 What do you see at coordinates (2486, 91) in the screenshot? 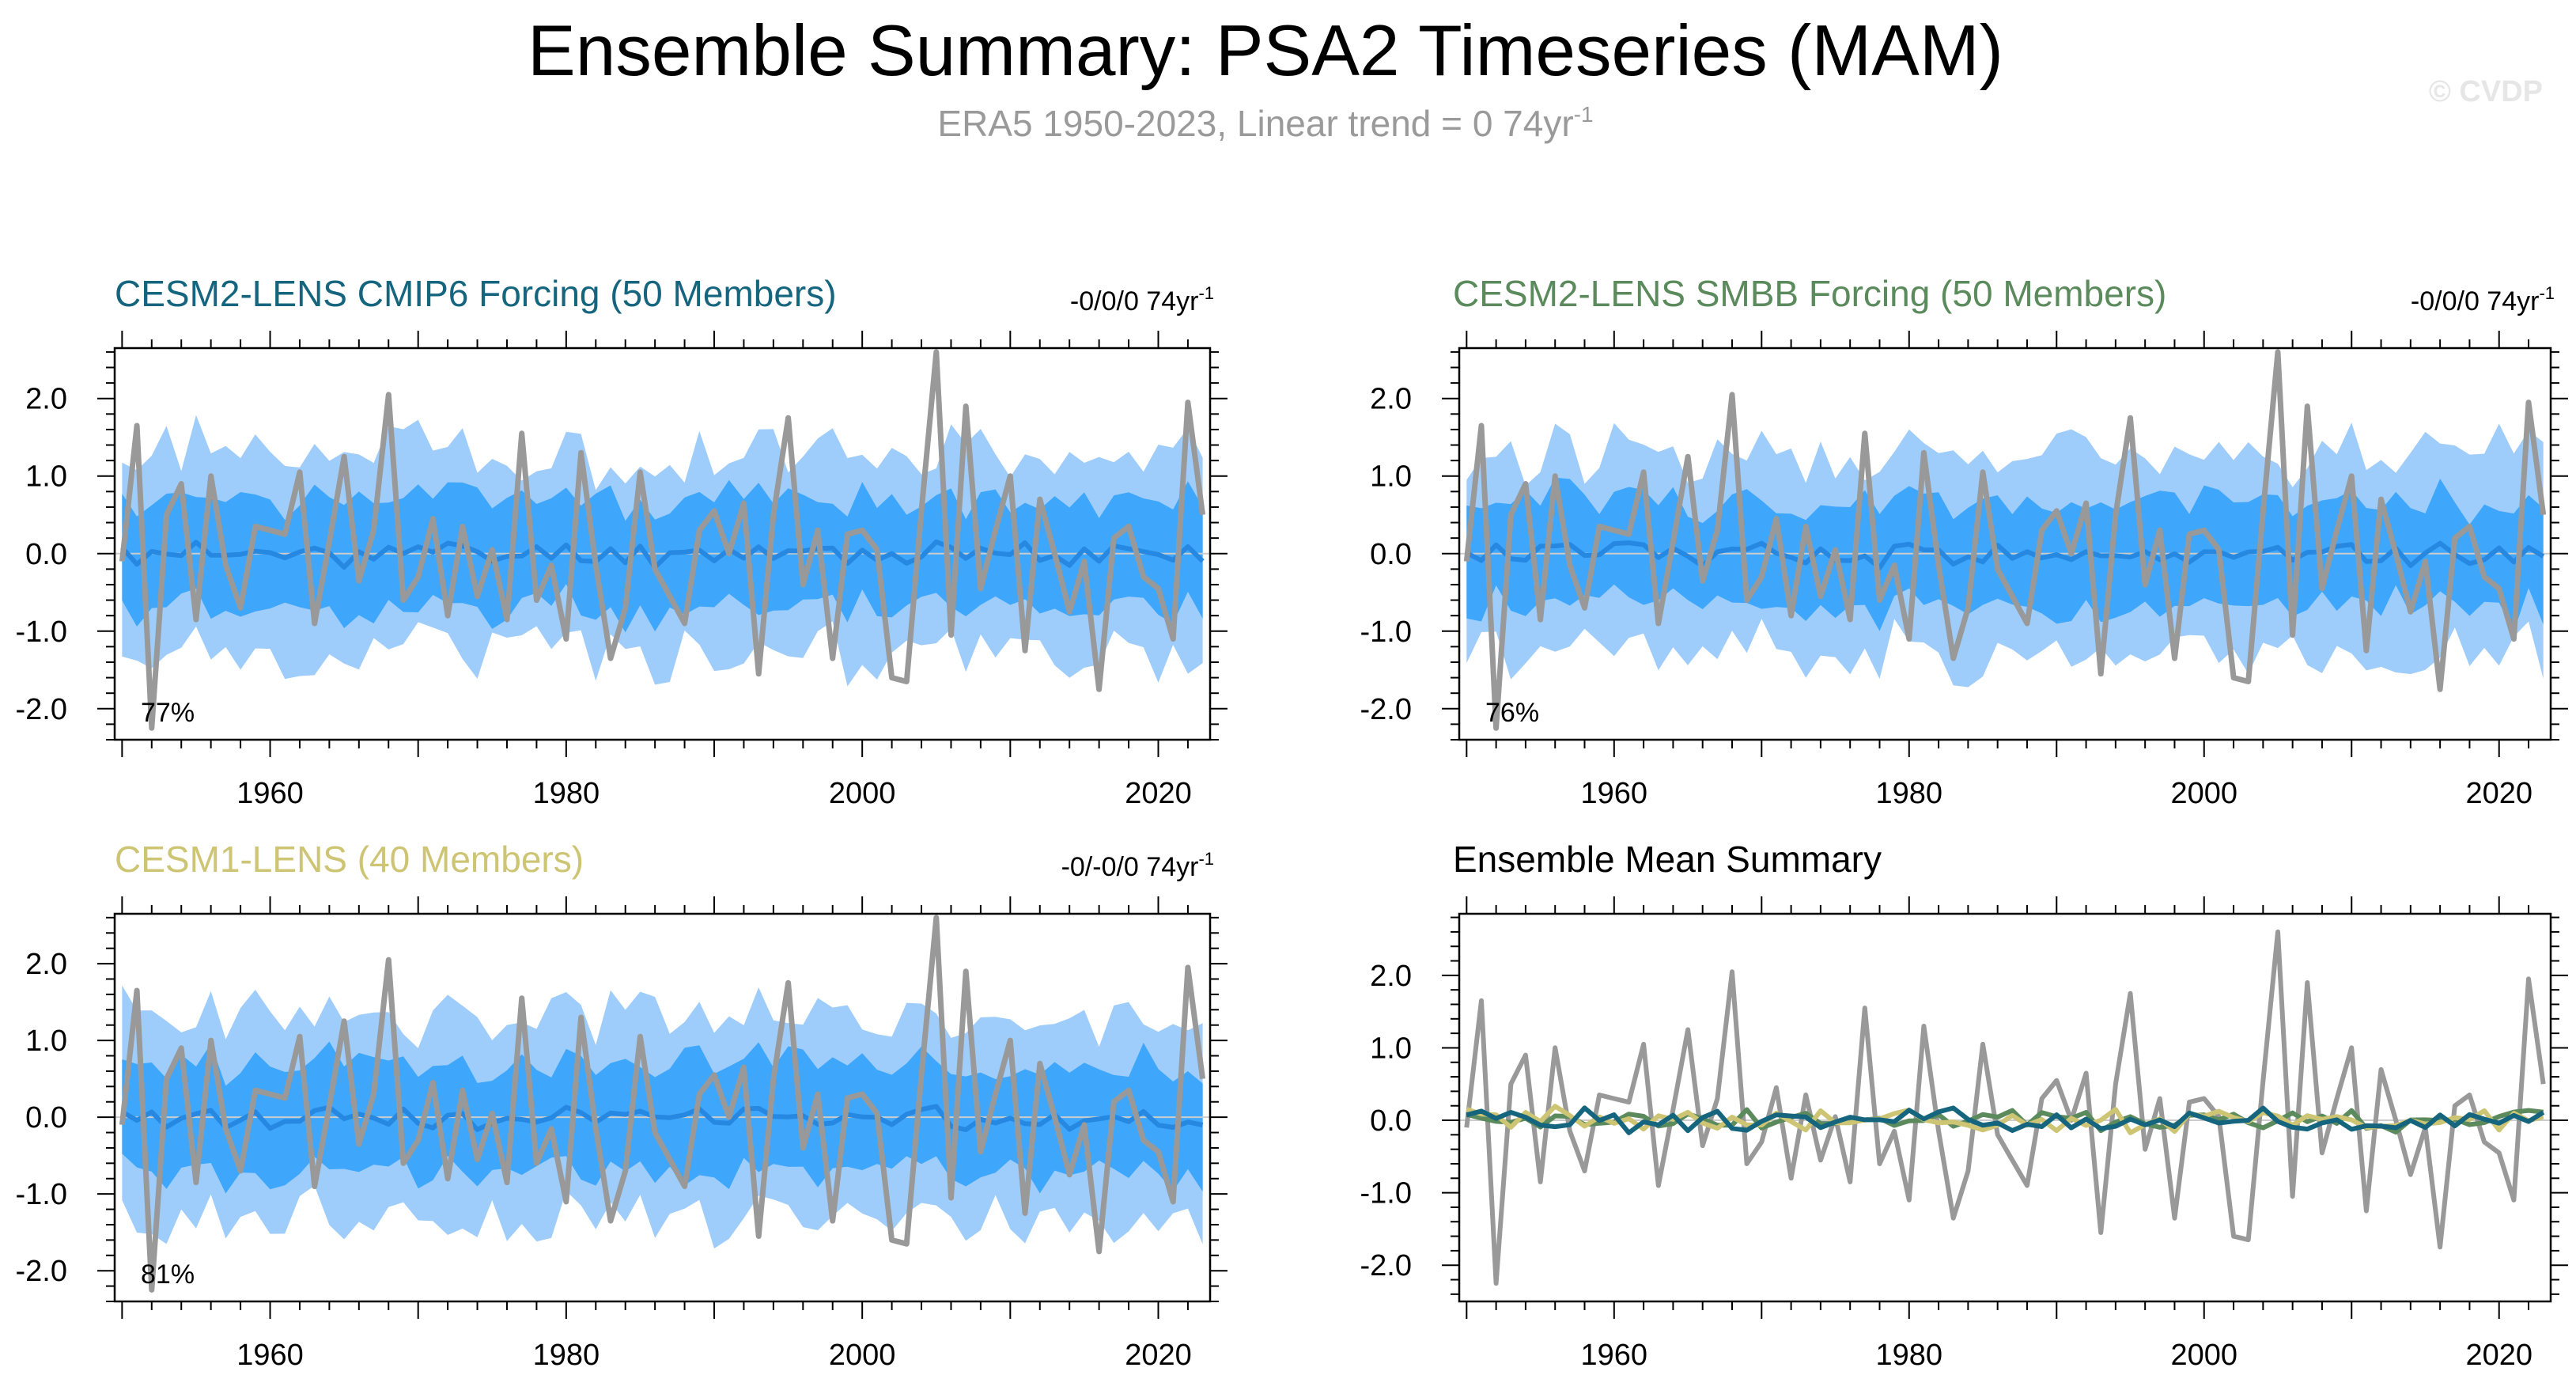
I see `watermark: © CVDP` at bounding box center [2486, 91].